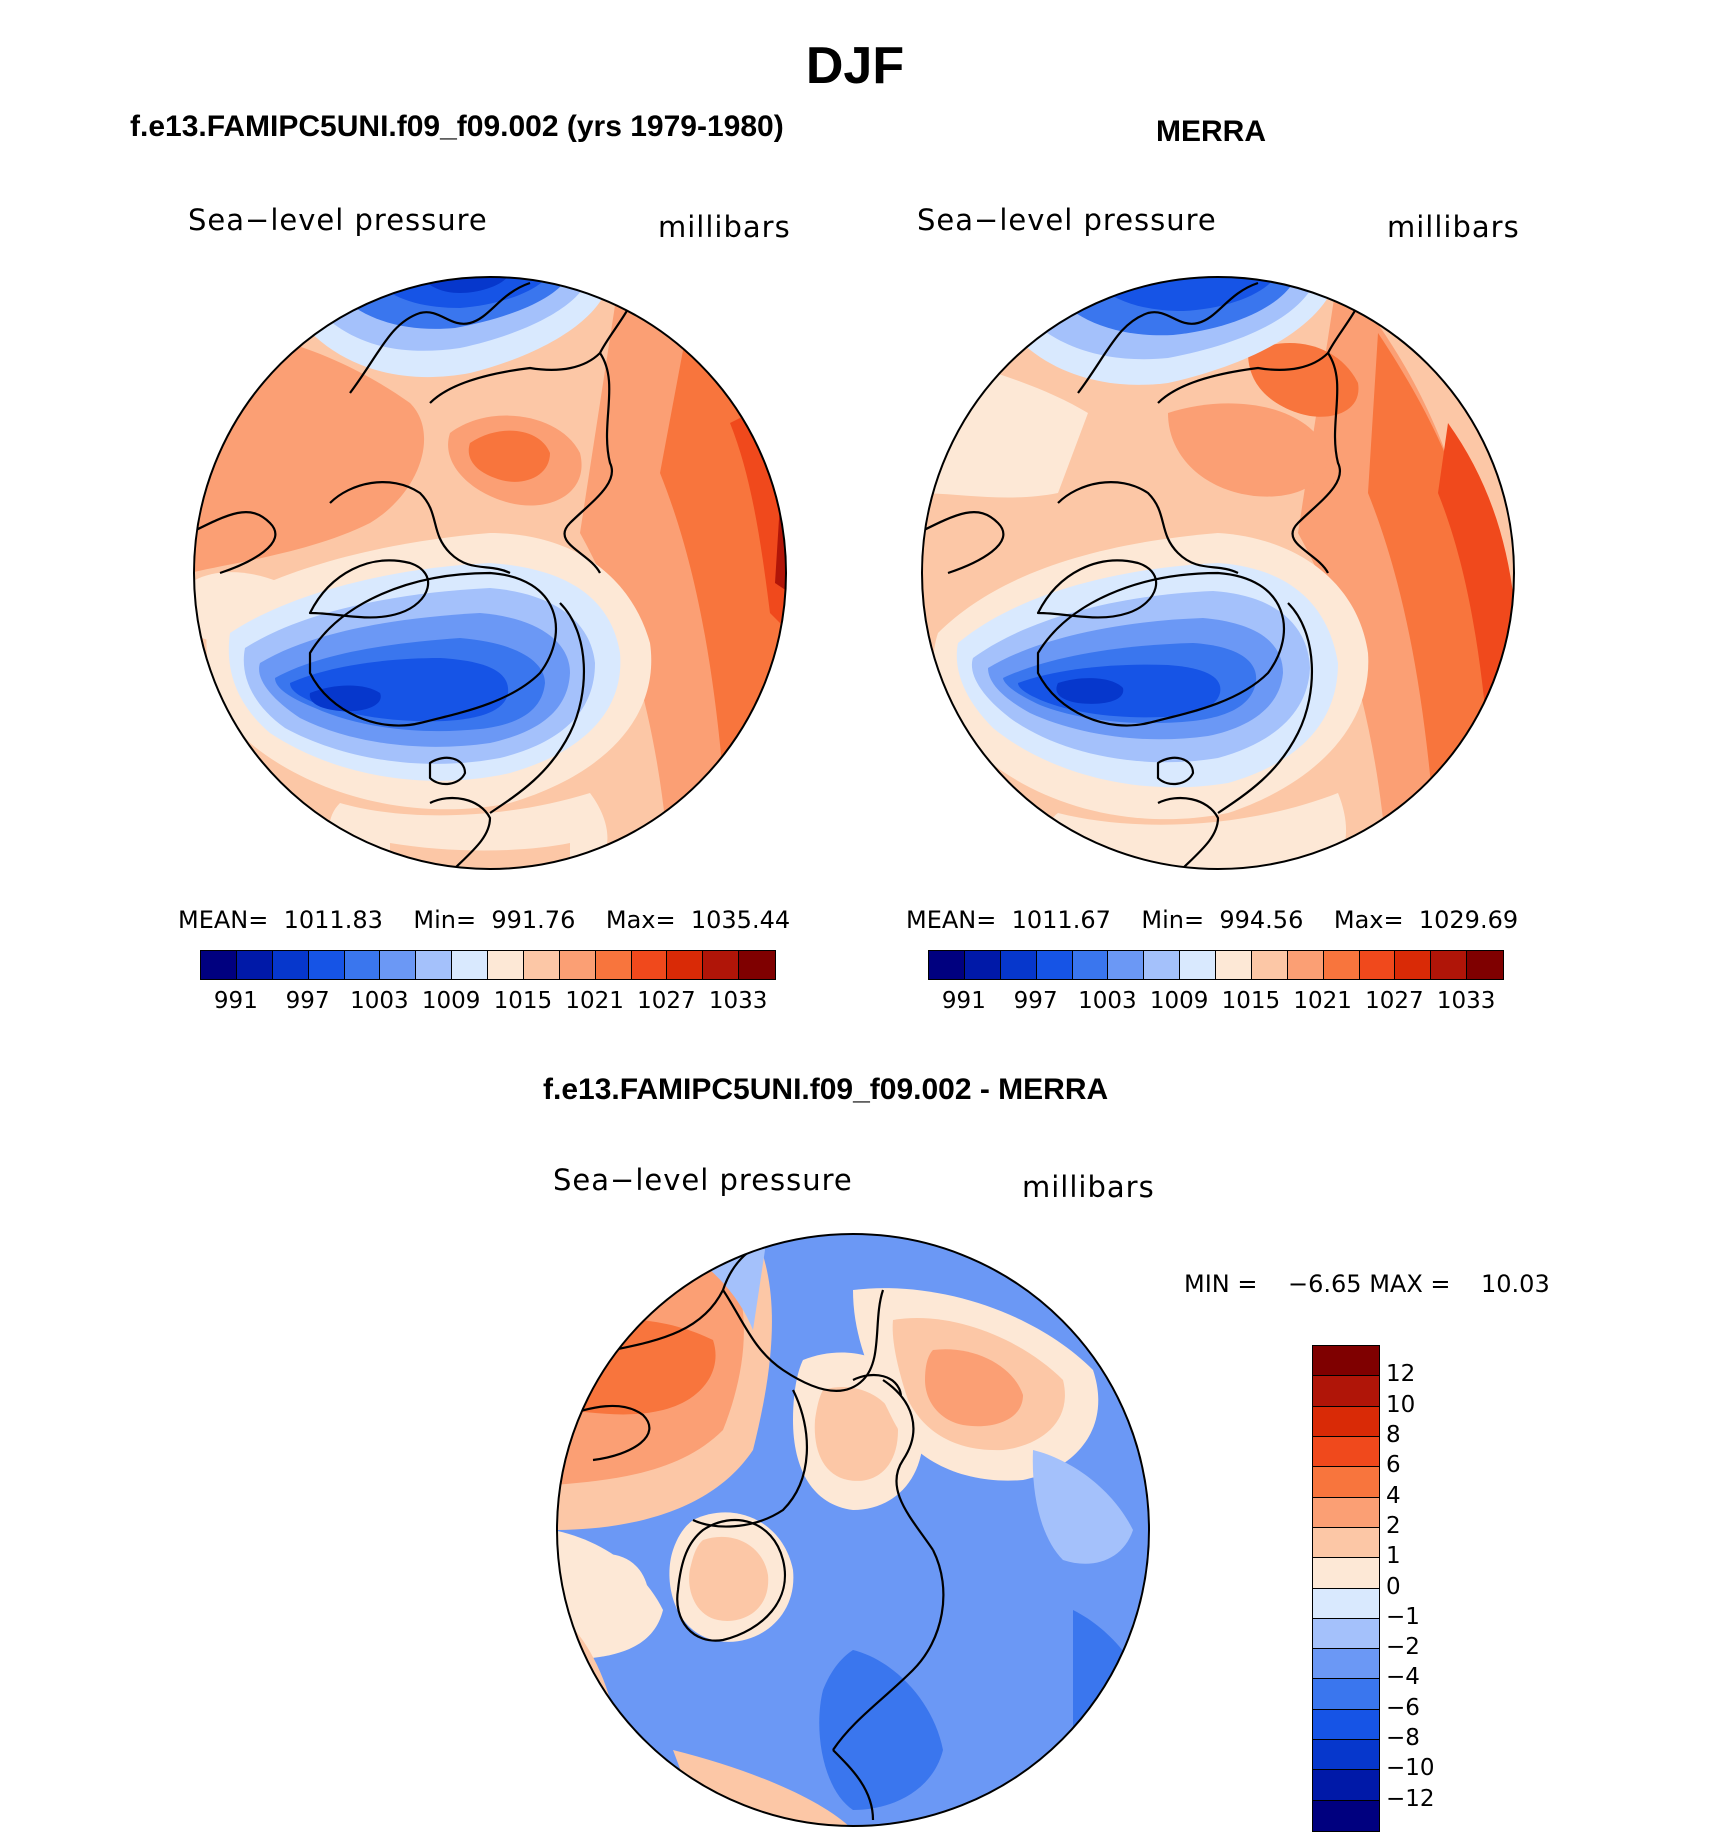 This screenshot has height=1839, width=1710. Describe the element at coordinates (1403, 1616) in the screenshot. I see `colorbar-tick-label: −1` at that location.